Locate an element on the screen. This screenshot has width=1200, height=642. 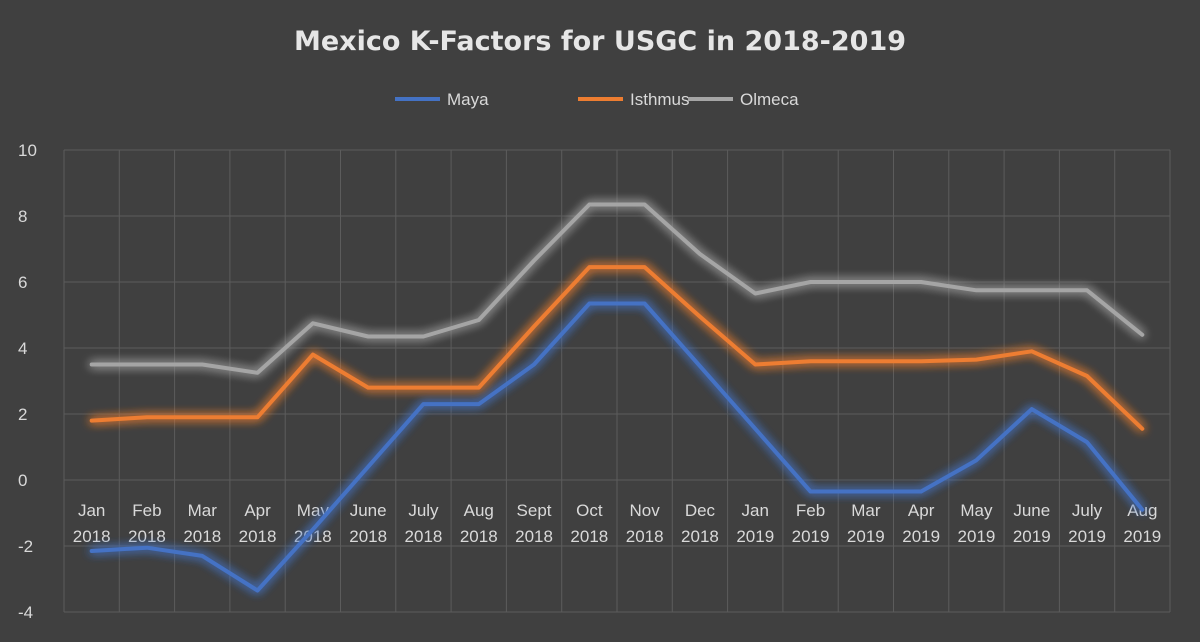
y-tick-label: 8 is located at coordinates (22, 216).